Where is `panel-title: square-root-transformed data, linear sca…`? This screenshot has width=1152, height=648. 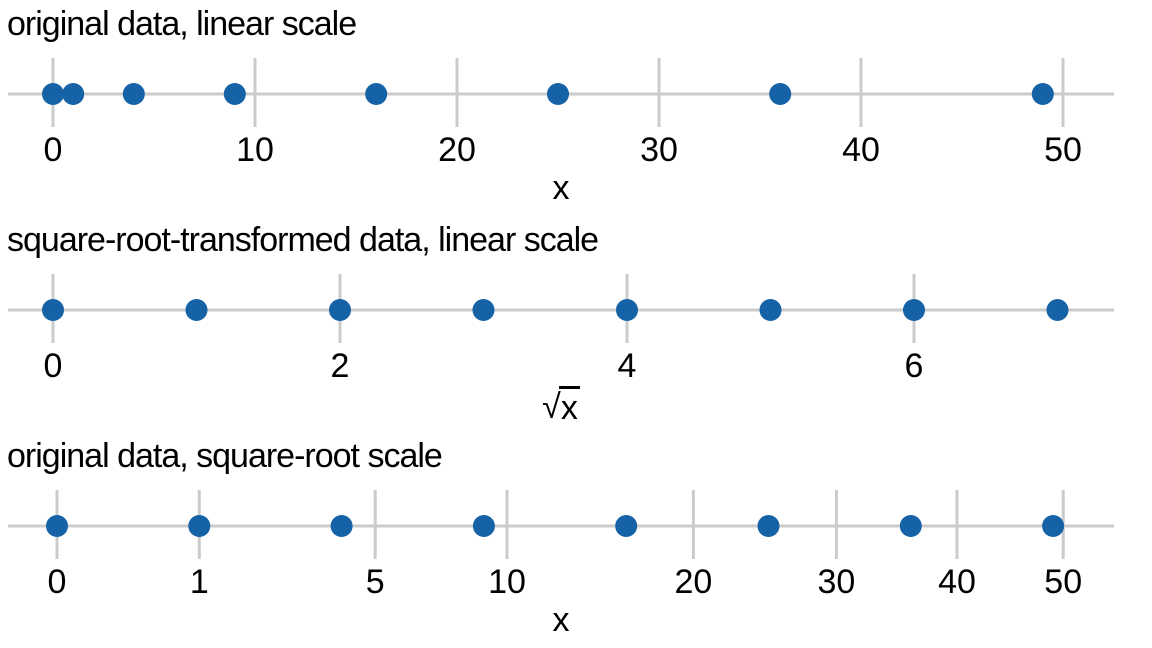
panel-title: square-root-transformed data, linear sca… is located at coordinates (303, 240).